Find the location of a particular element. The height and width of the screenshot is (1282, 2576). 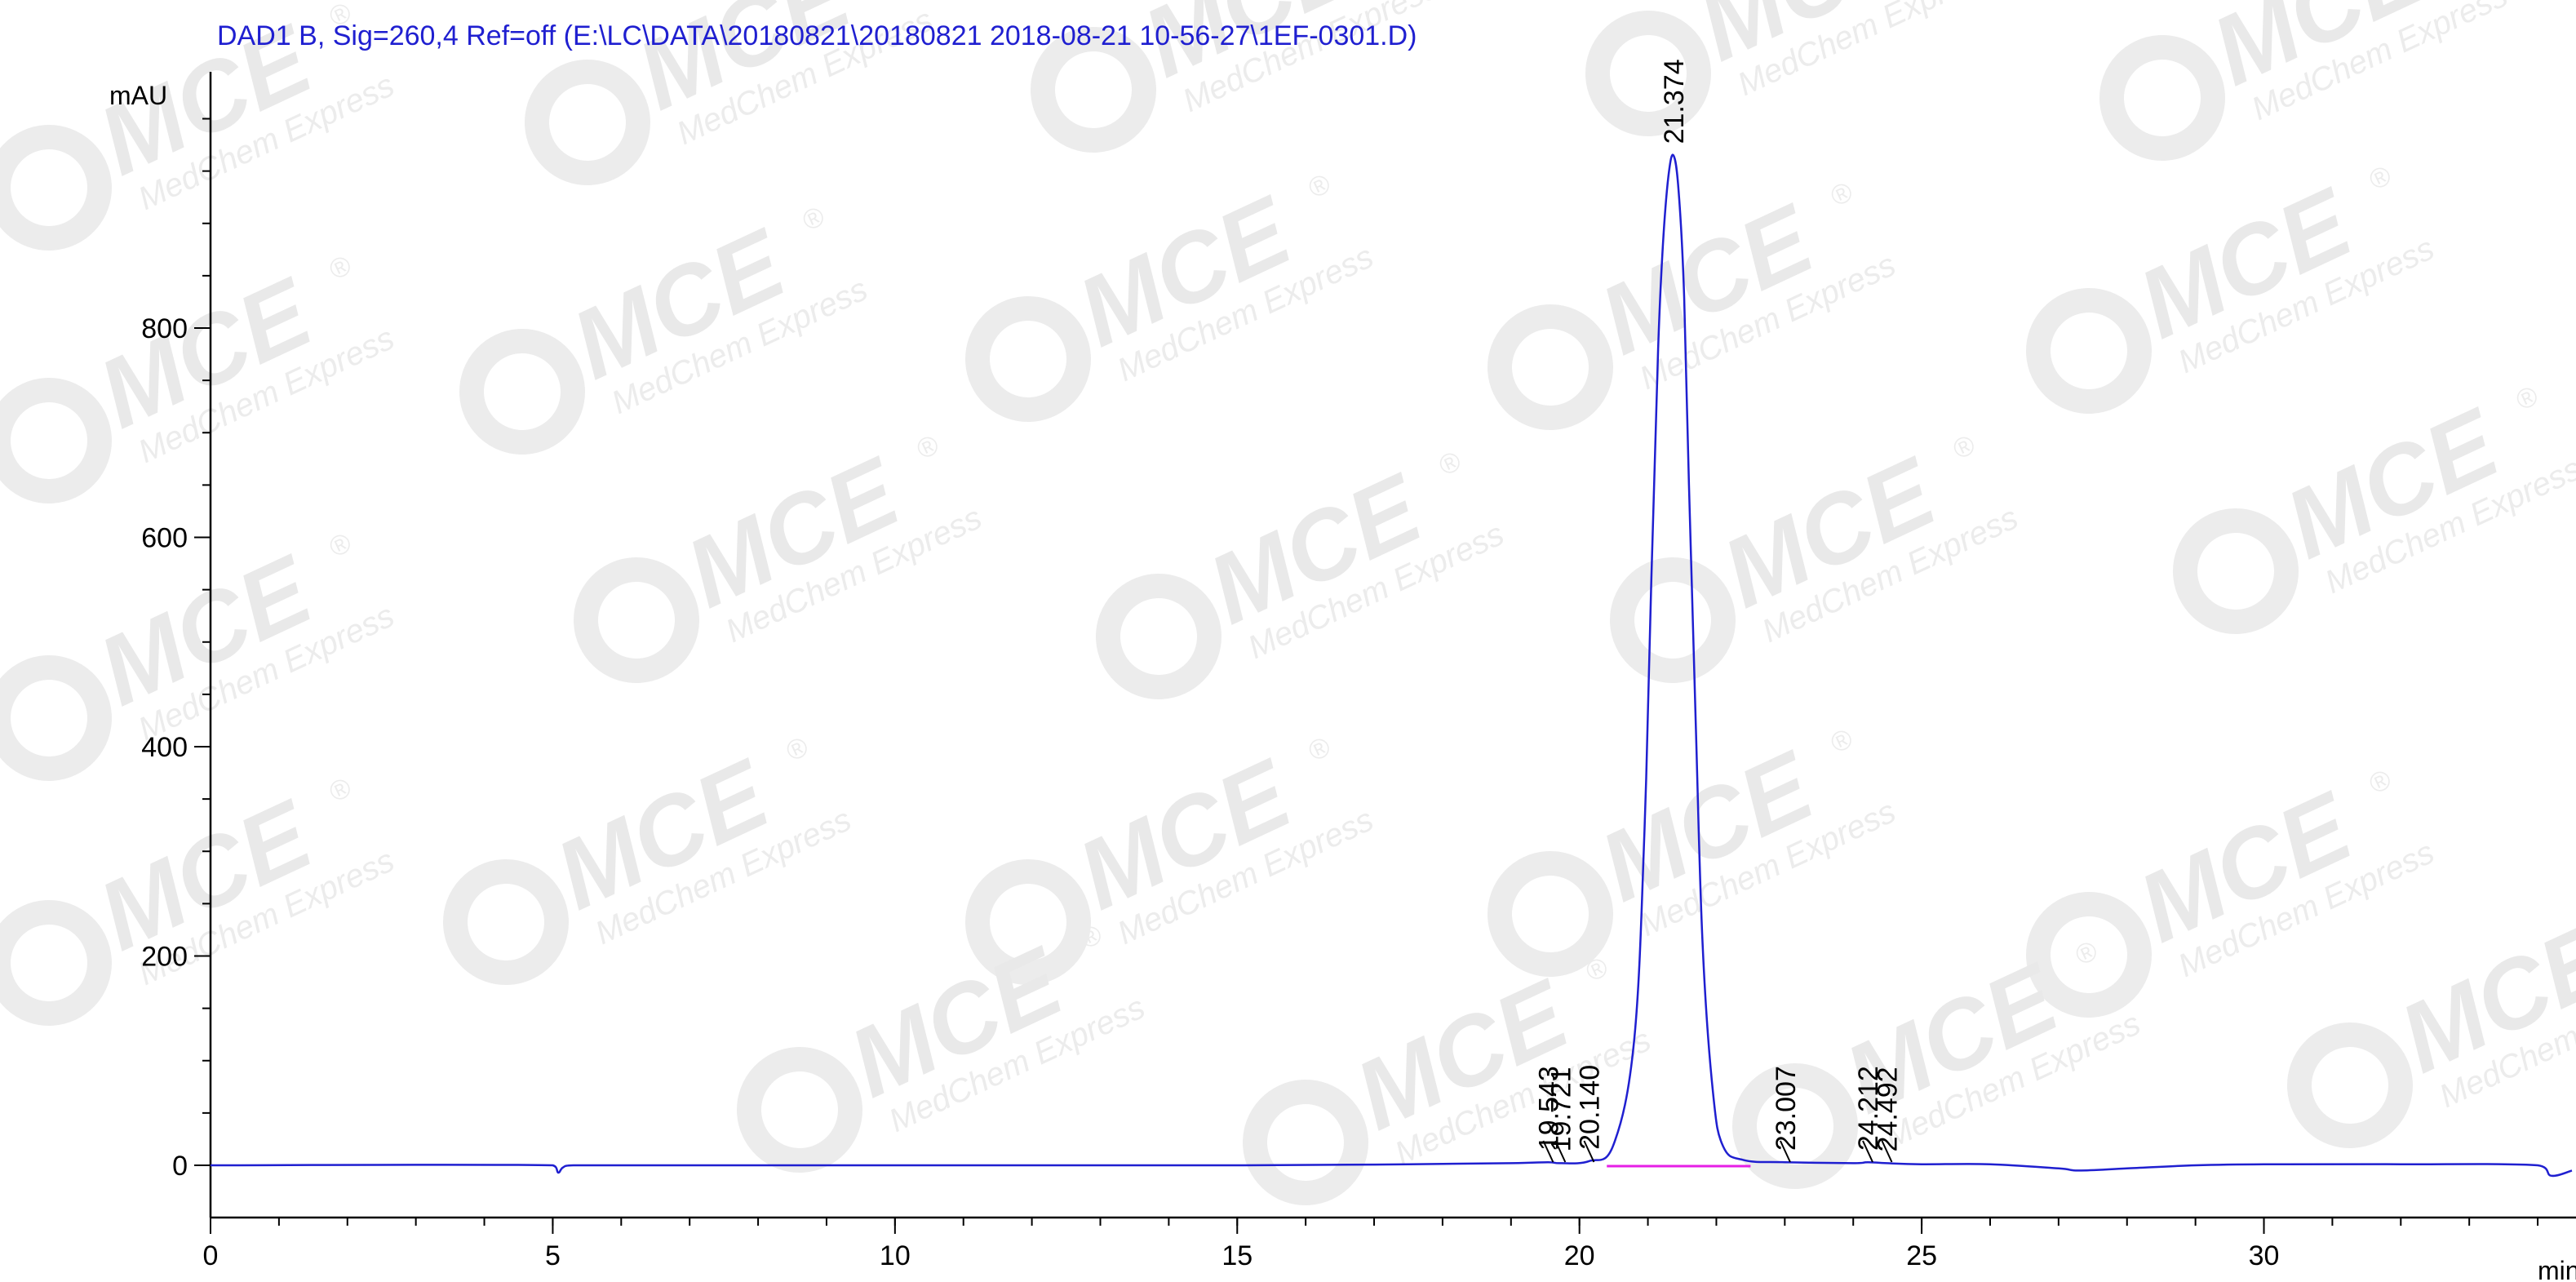

x-tick-label: 30 is located at coordinates (2264, 1256).